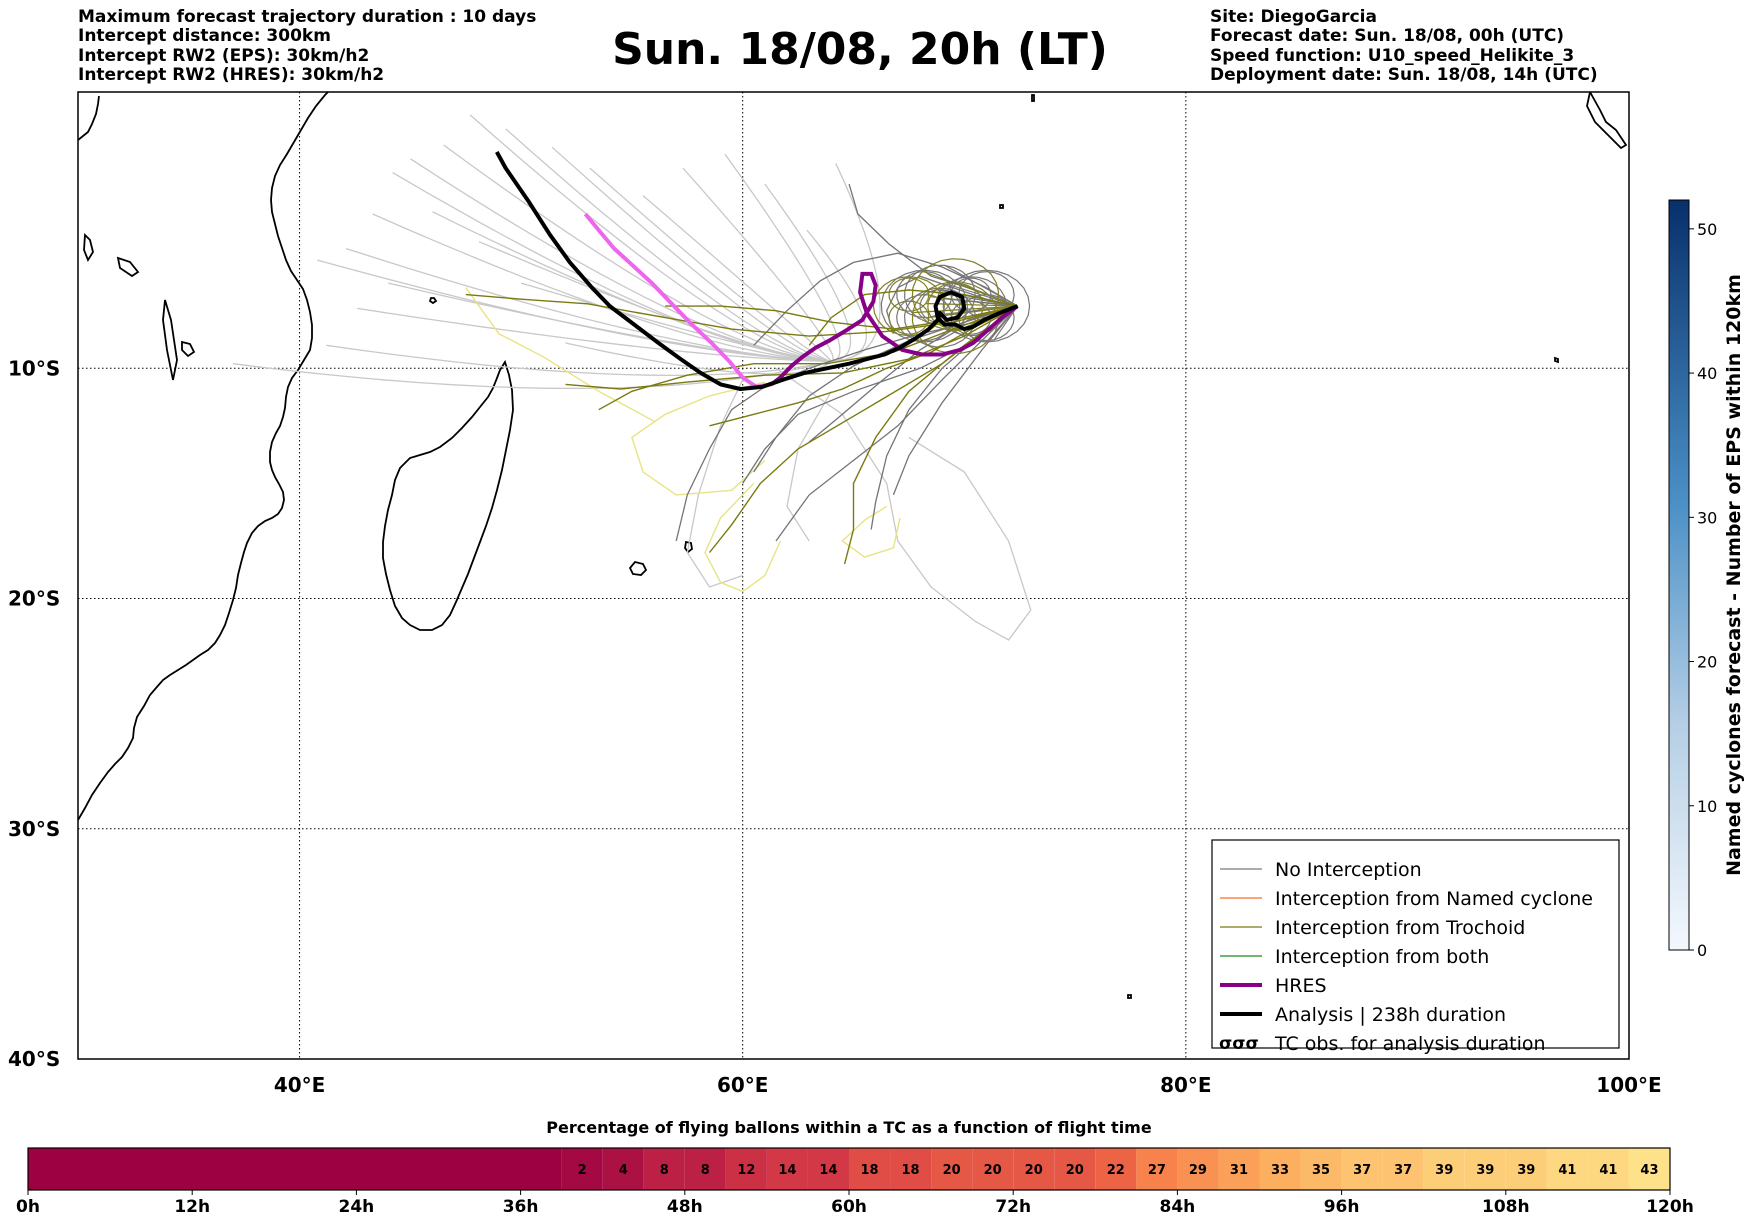 This screenshot has height=1223, width=1754. What do you see at coordinates (1116, 1170) in the screenshot?
I see `flight-time-cell-value: 22` at bounding box center [1116, 1170].